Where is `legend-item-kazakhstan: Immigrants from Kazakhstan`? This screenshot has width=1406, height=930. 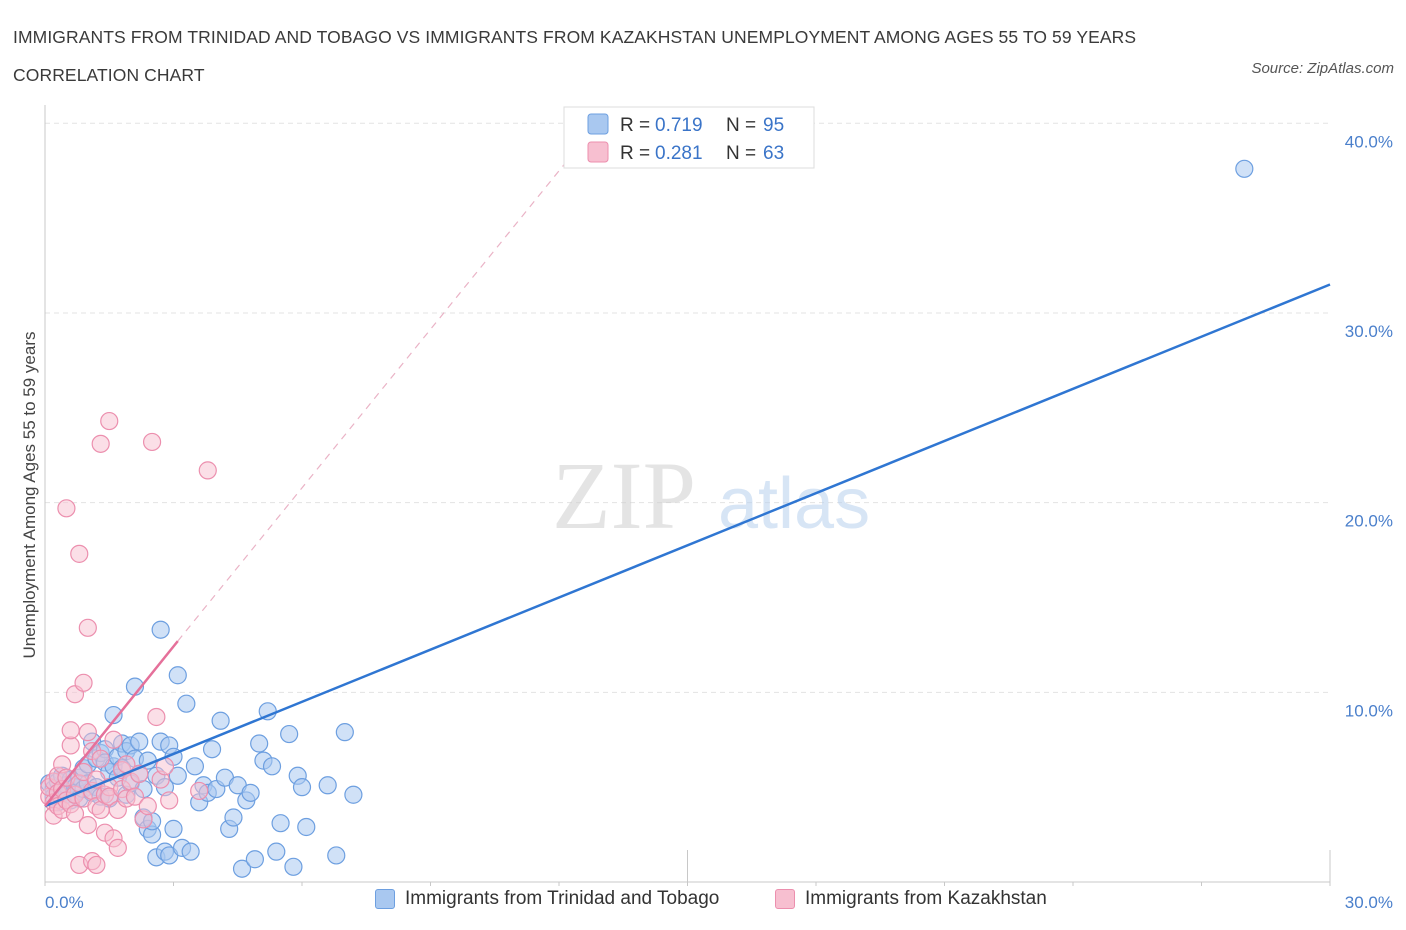
legend-item-kazakhstan: Immigrants from Kazakhstan is located at coordinates (911, 899).